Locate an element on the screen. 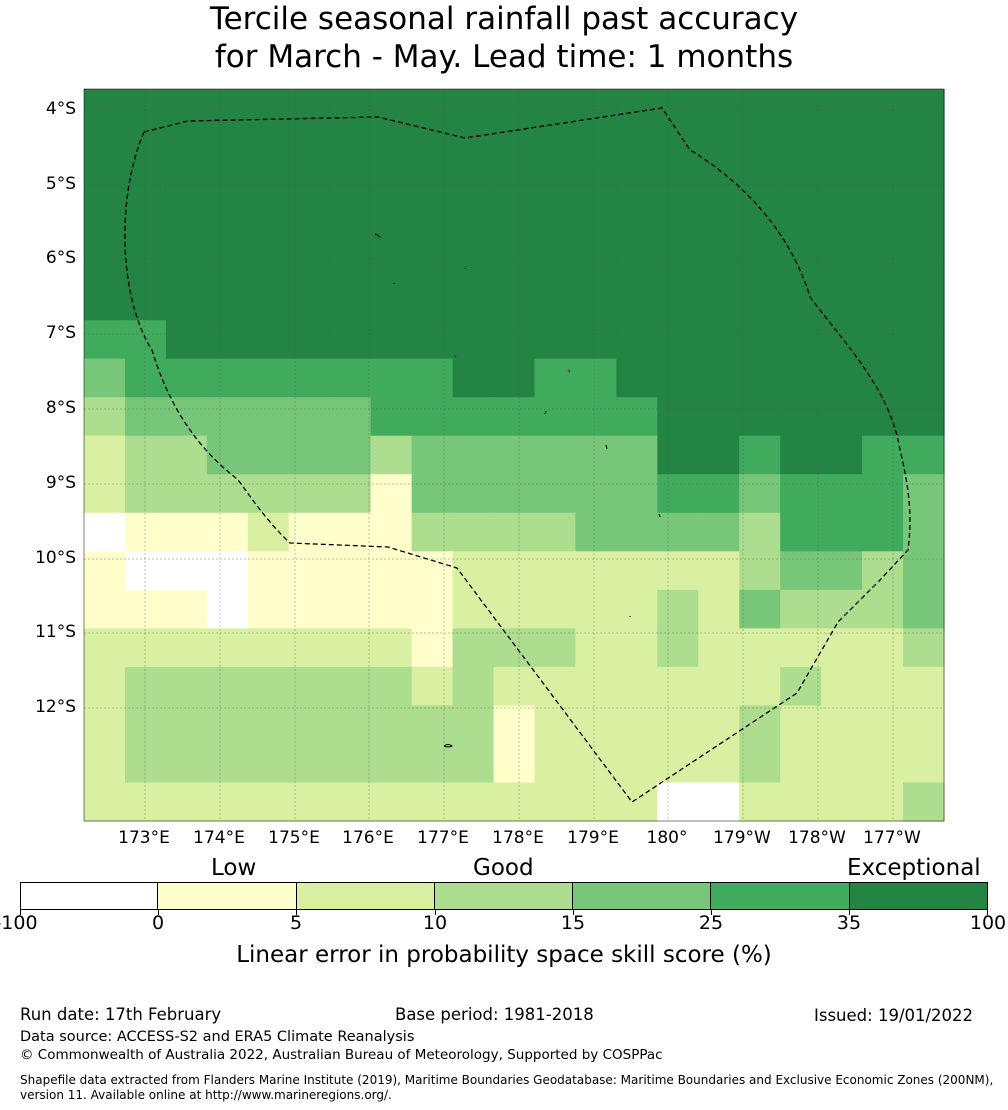 Image resolution: width=1008 pixels, height=1110 pixels. lat-label: 11°S is located at coordinates (55, 632).